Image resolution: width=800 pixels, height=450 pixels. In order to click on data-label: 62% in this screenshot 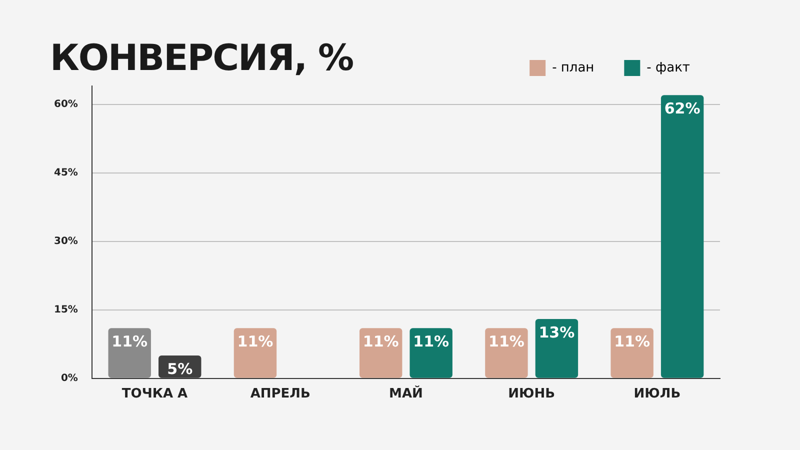, I will do `click(682, 109)`.